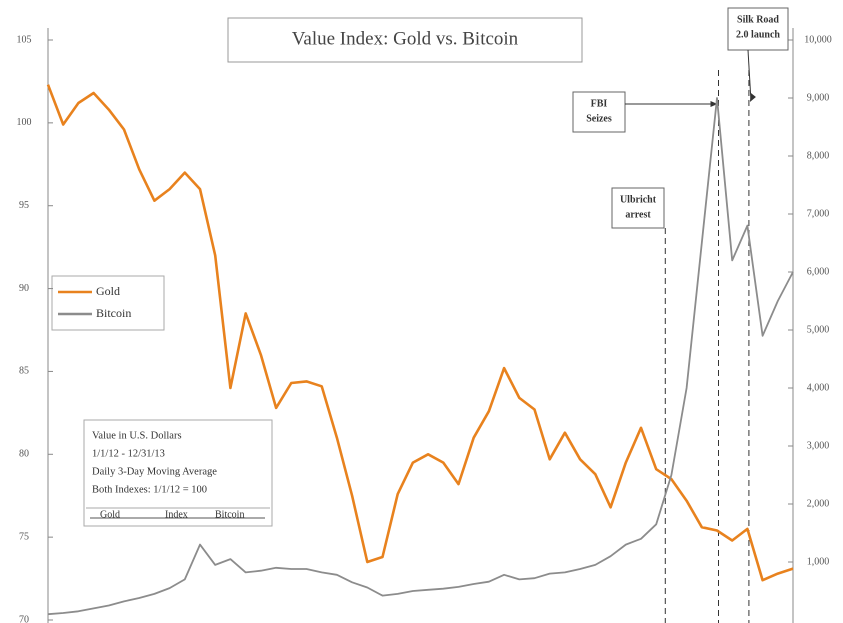 This screenshot has height=623, width=843. I want to click on info-footer: Index, so click(176, 514).